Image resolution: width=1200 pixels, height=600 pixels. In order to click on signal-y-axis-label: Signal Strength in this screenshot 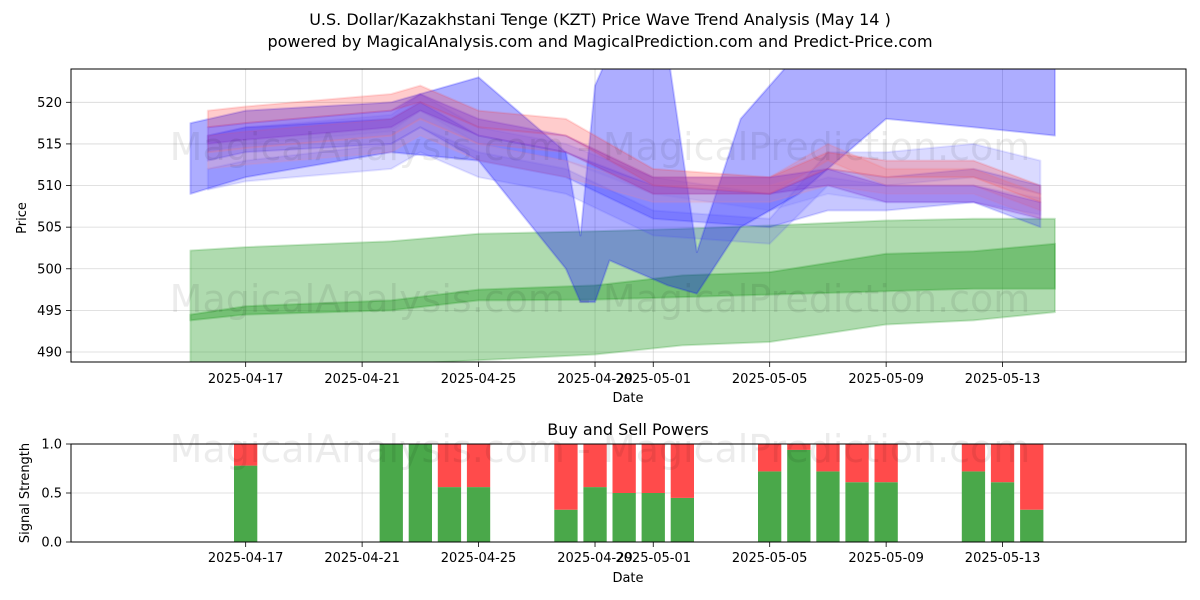, I will do `click(25, 493)`.